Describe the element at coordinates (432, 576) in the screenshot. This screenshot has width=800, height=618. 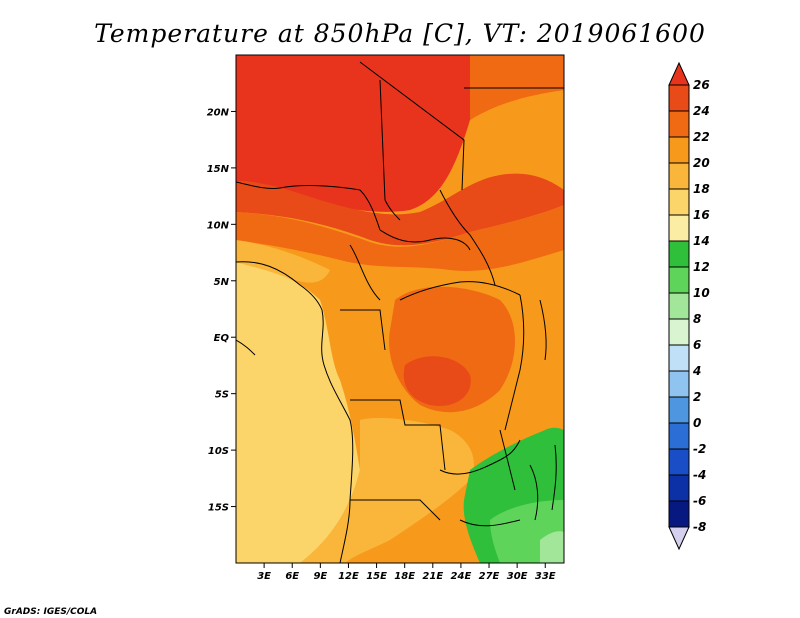
I see `x-tick-label: 21E` at that location.